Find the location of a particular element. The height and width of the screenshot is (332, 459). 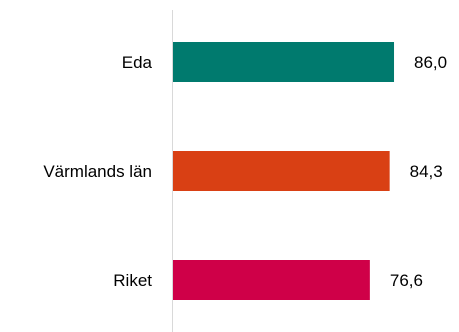

value-label-2: 76,6 is located at coordinates (406, 280).